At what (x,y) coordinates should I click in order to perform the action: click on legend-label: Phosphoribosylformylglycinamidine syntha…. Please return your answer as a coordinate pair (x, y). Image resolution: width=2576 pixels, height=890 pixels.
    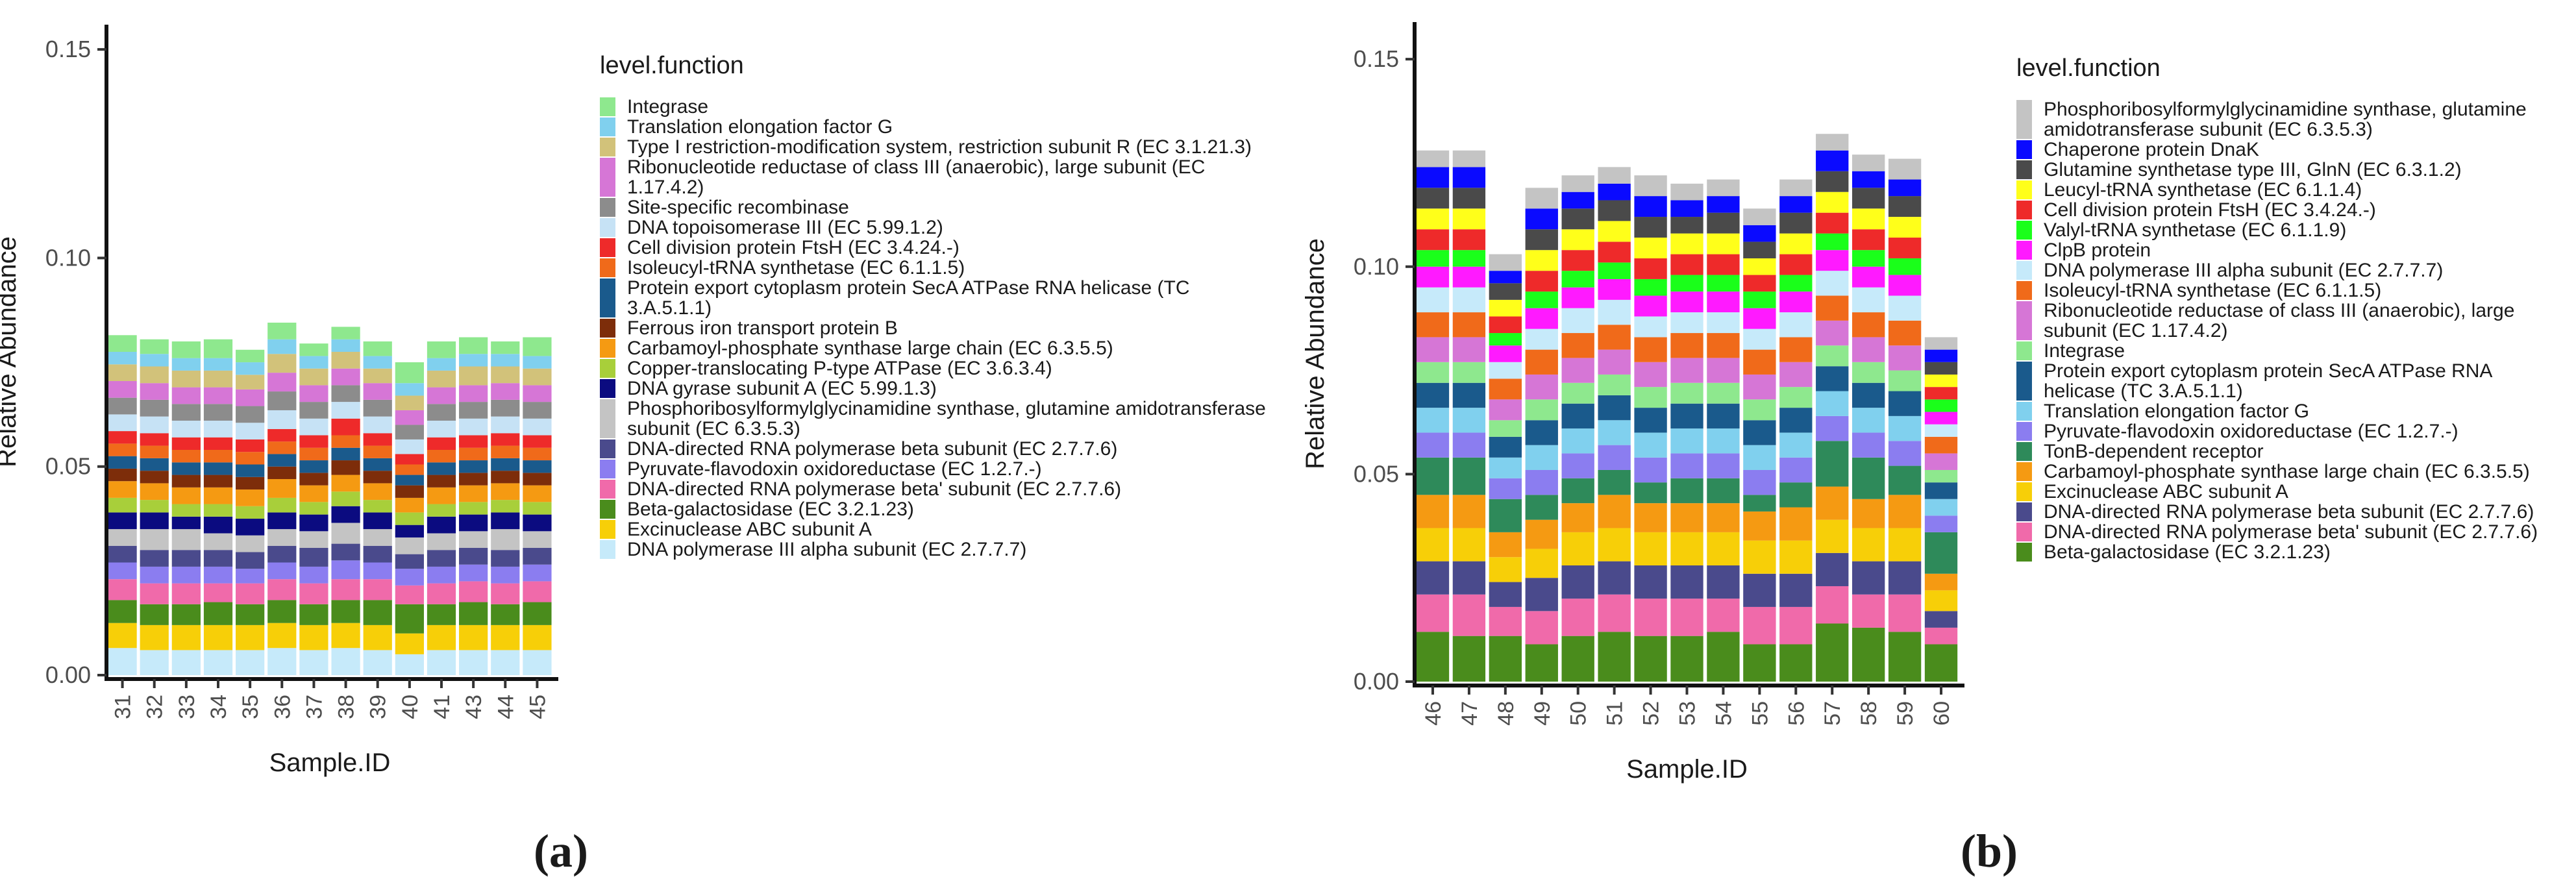
    Looking at the image, I should click on (946, 418).